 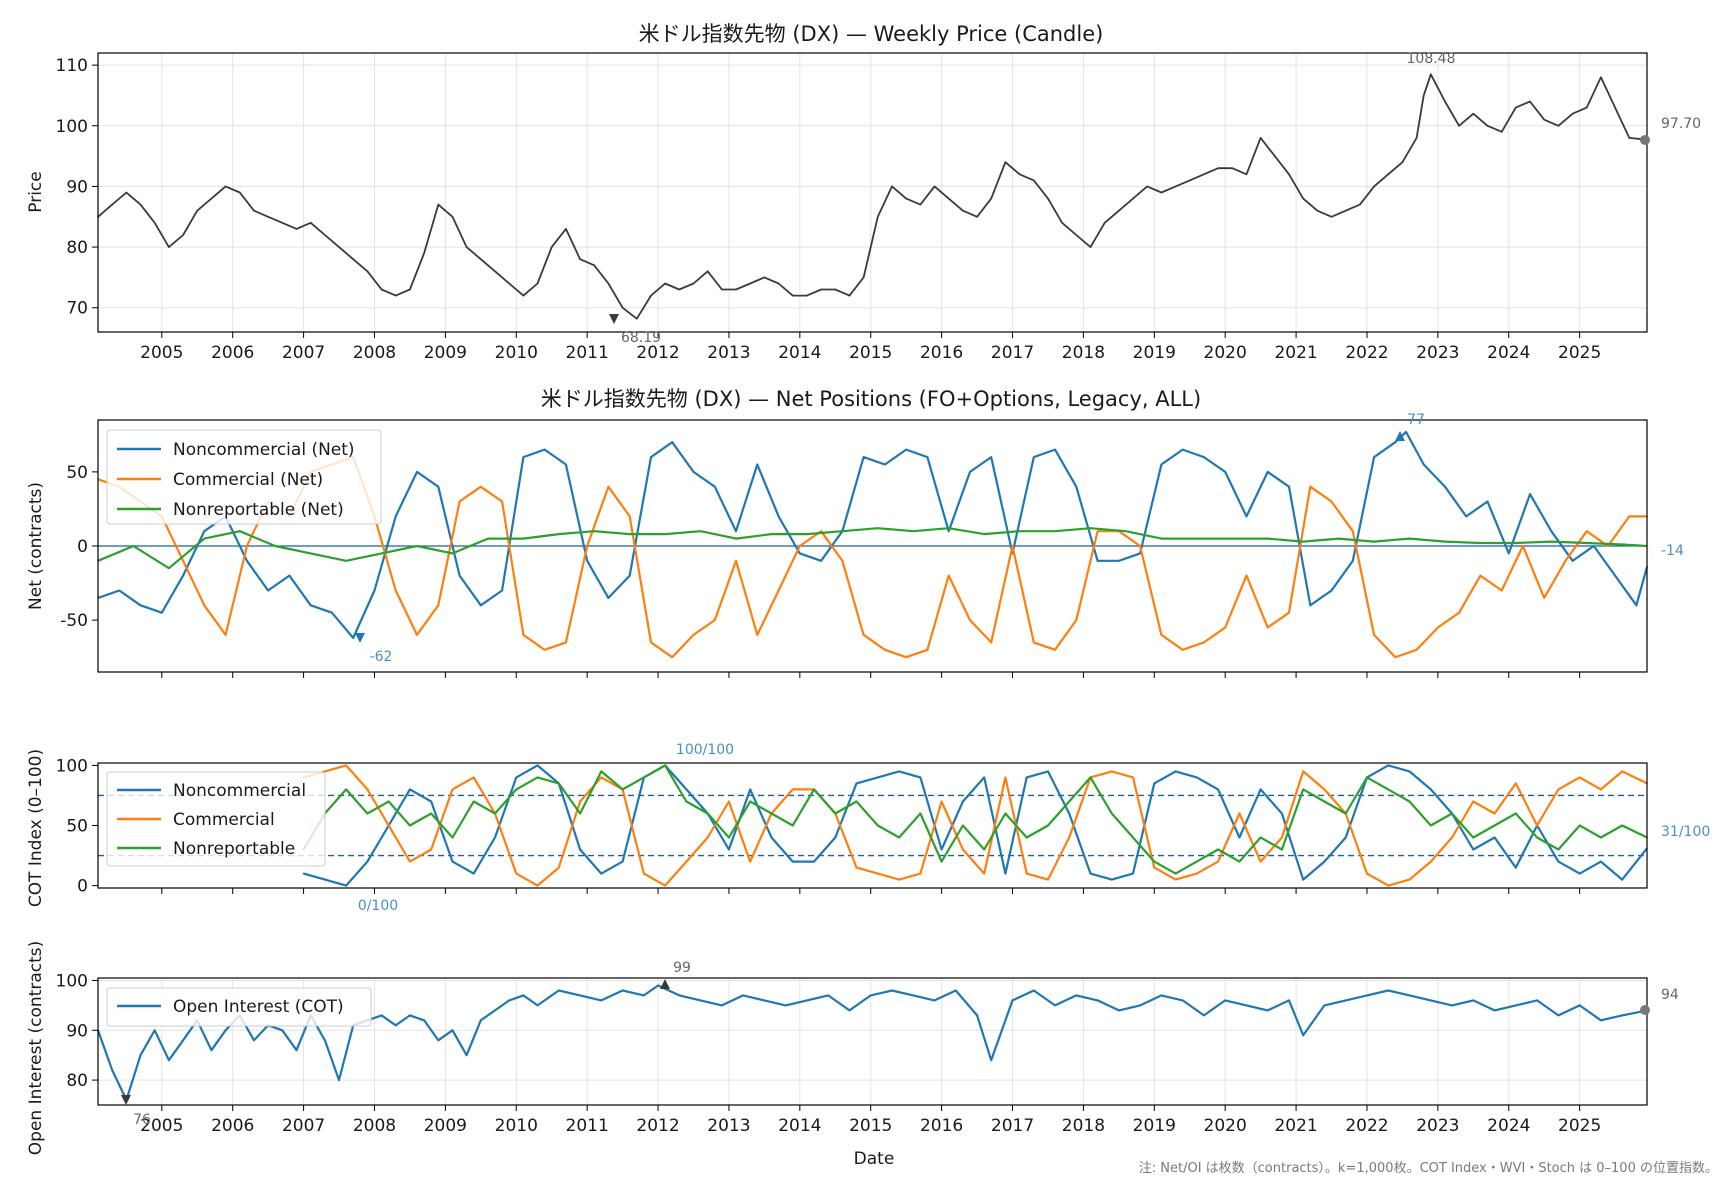 I want to click on oi-legend-box, so click(x=239, y=1007).